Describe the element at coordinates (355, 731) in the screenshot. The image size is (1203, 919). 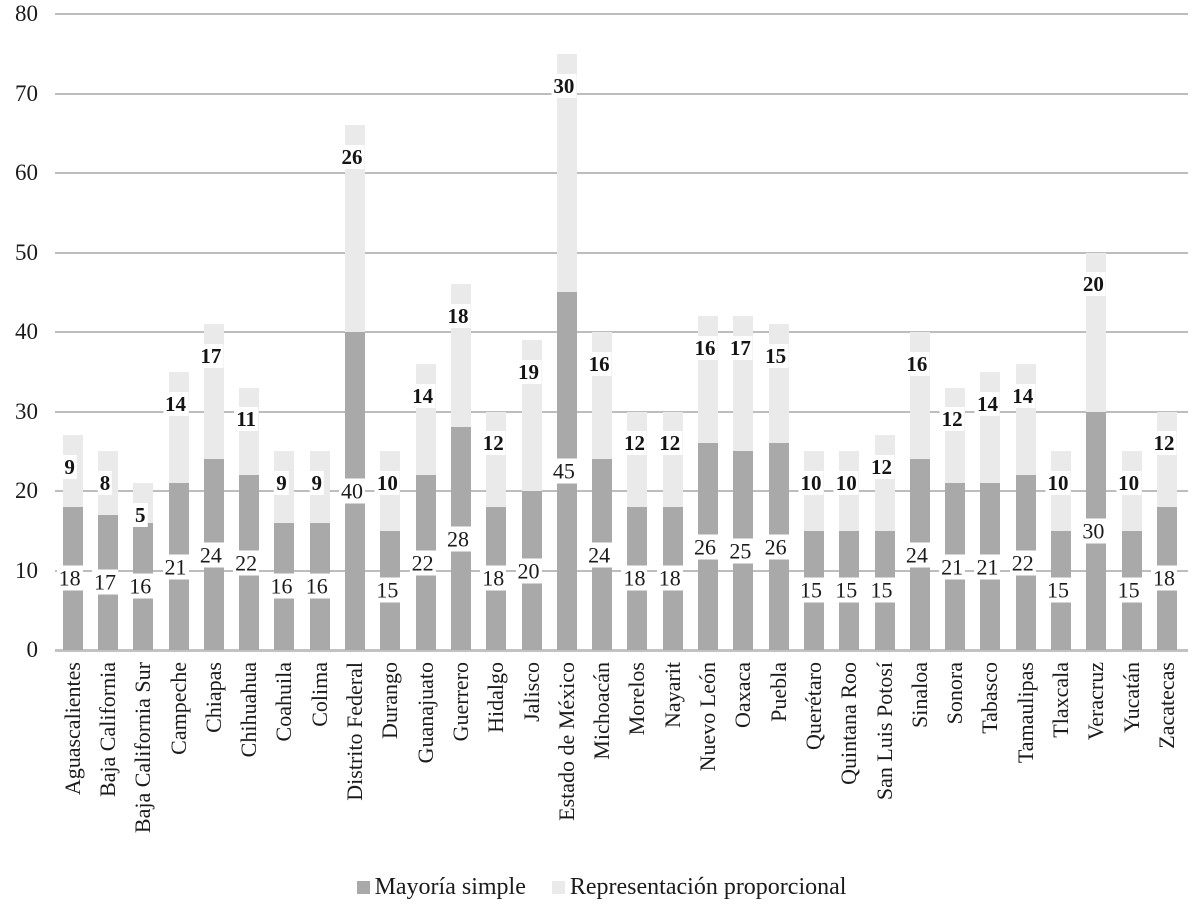
I see `x-axis-label: Distrito Federal` at that location.